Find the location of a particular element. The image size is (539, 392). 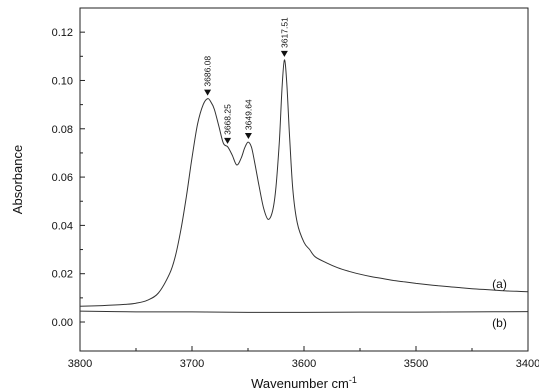

y-tick-label: 0.08 is located at coordinates (62, 130).